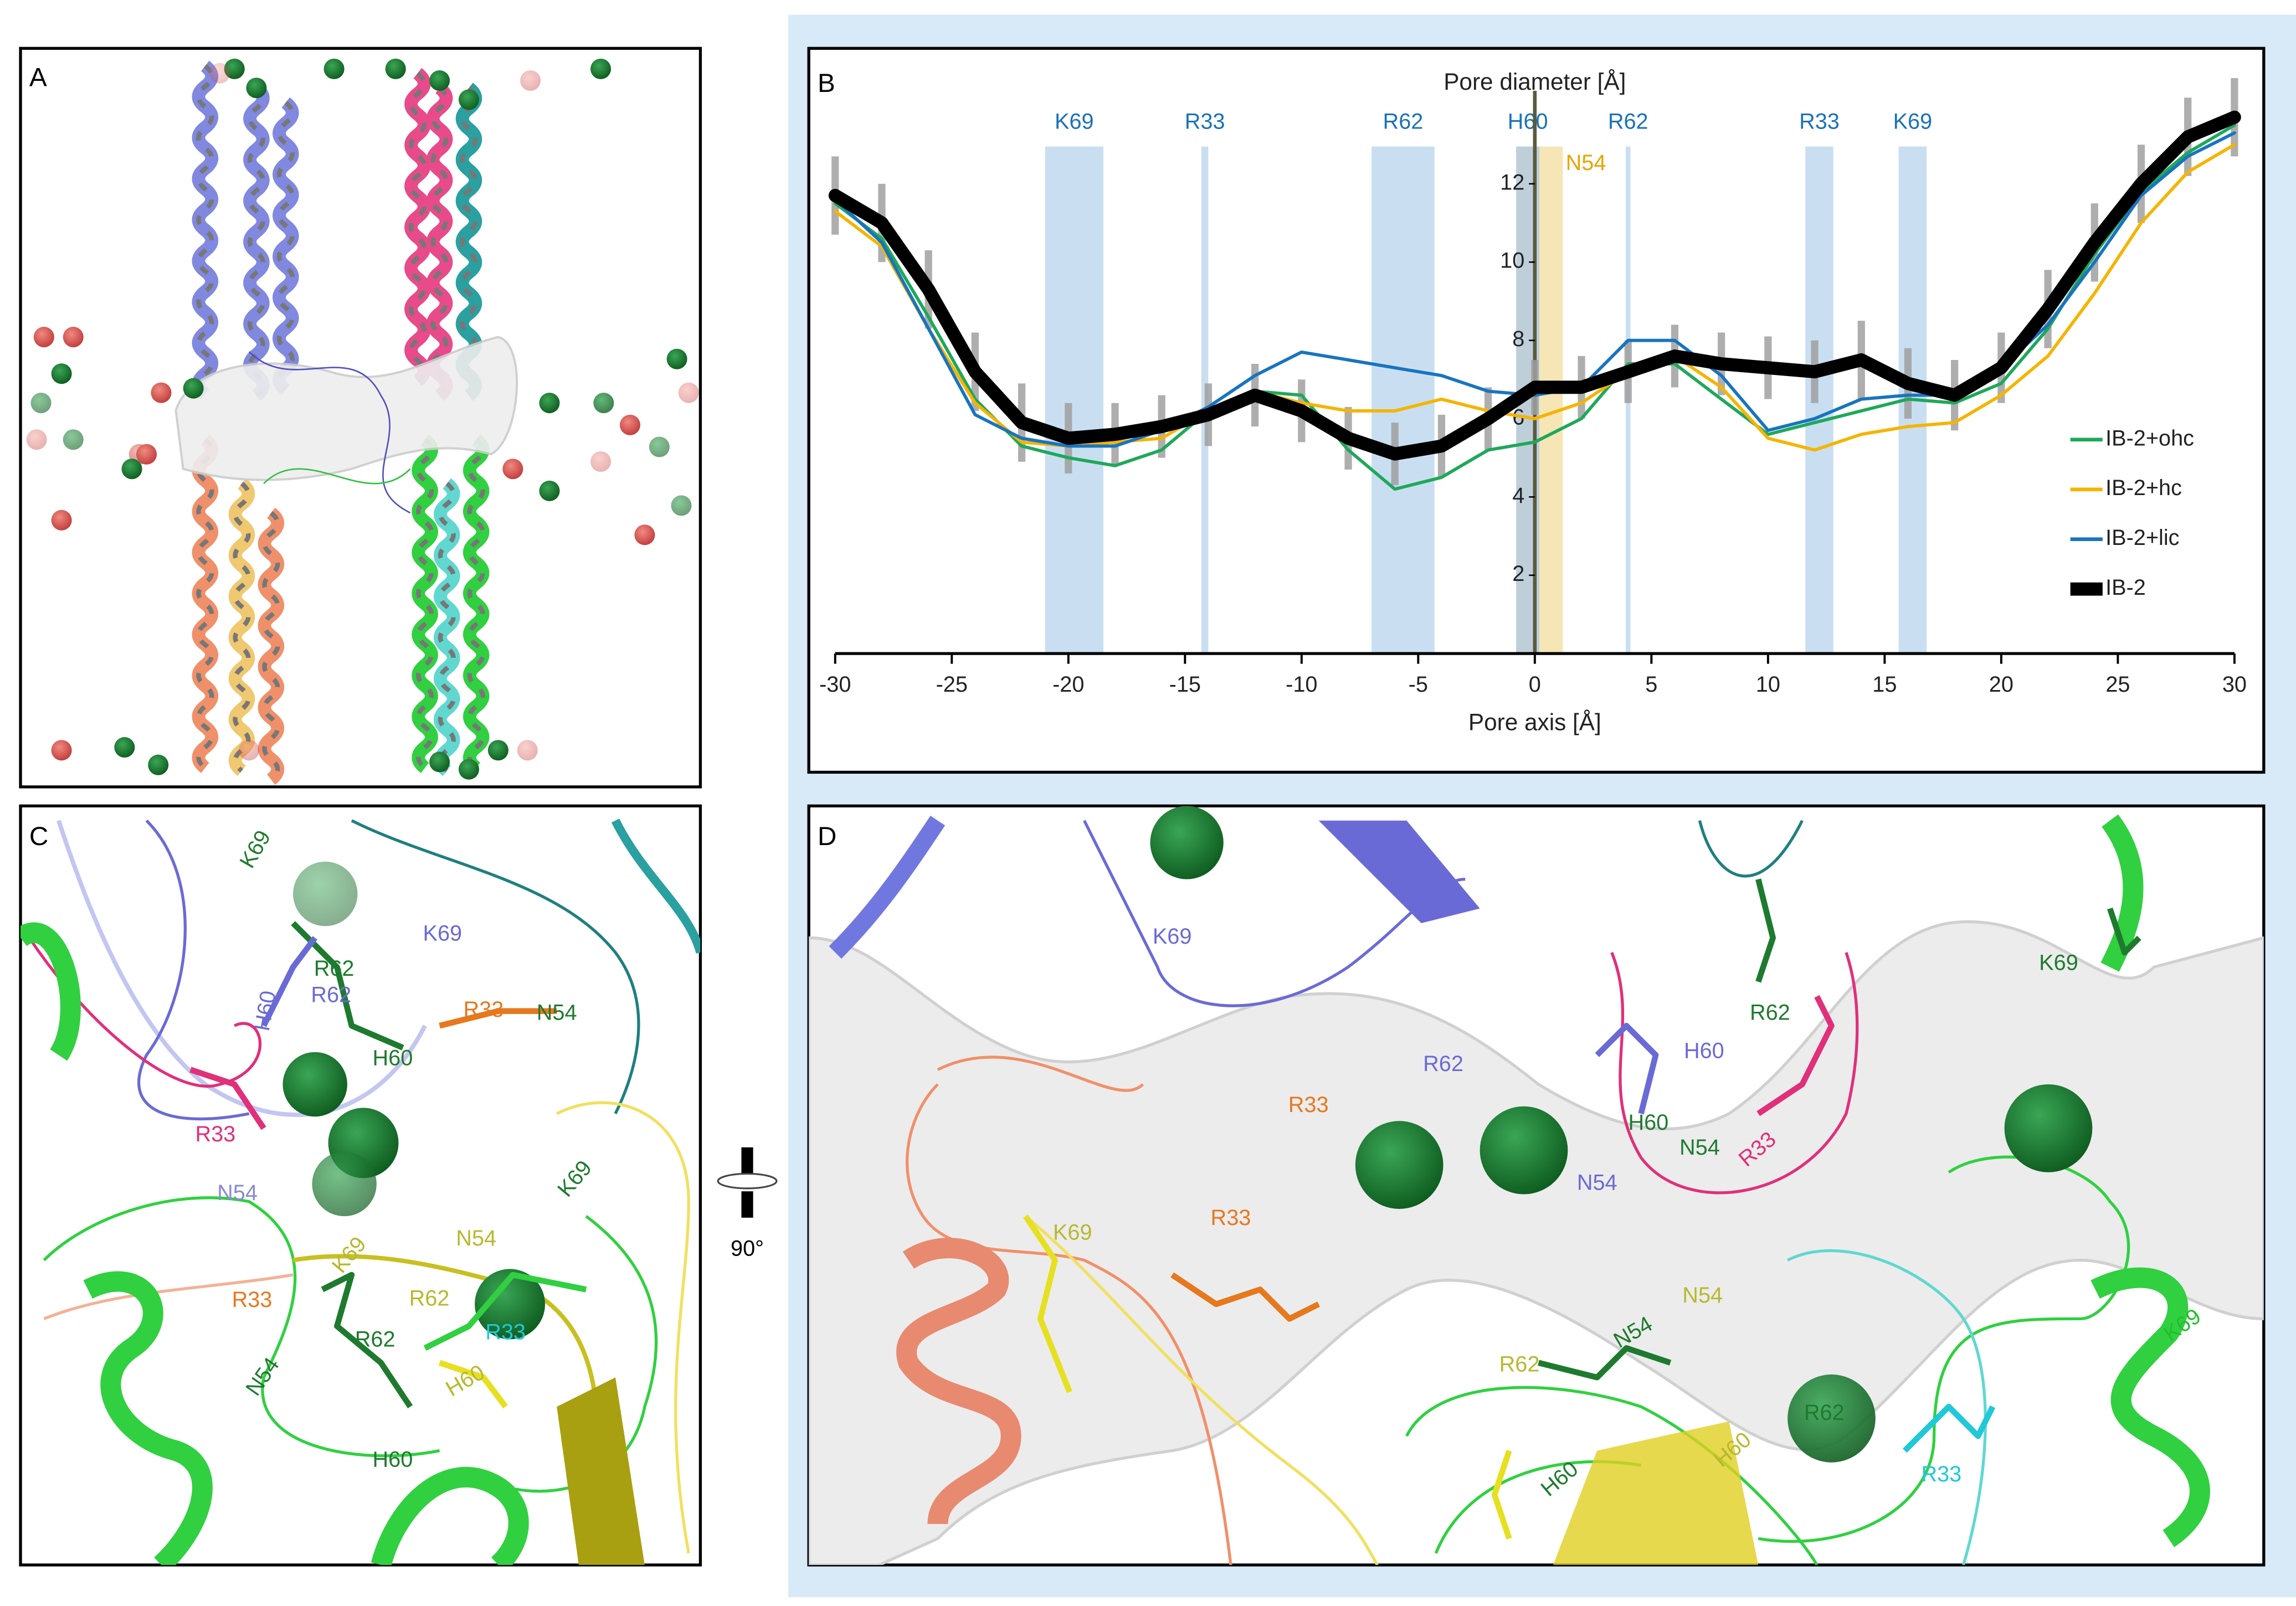  Describe the element at coordinates (2125, 587) in the screenshot. I see `legend-label: IB-2` at that location.